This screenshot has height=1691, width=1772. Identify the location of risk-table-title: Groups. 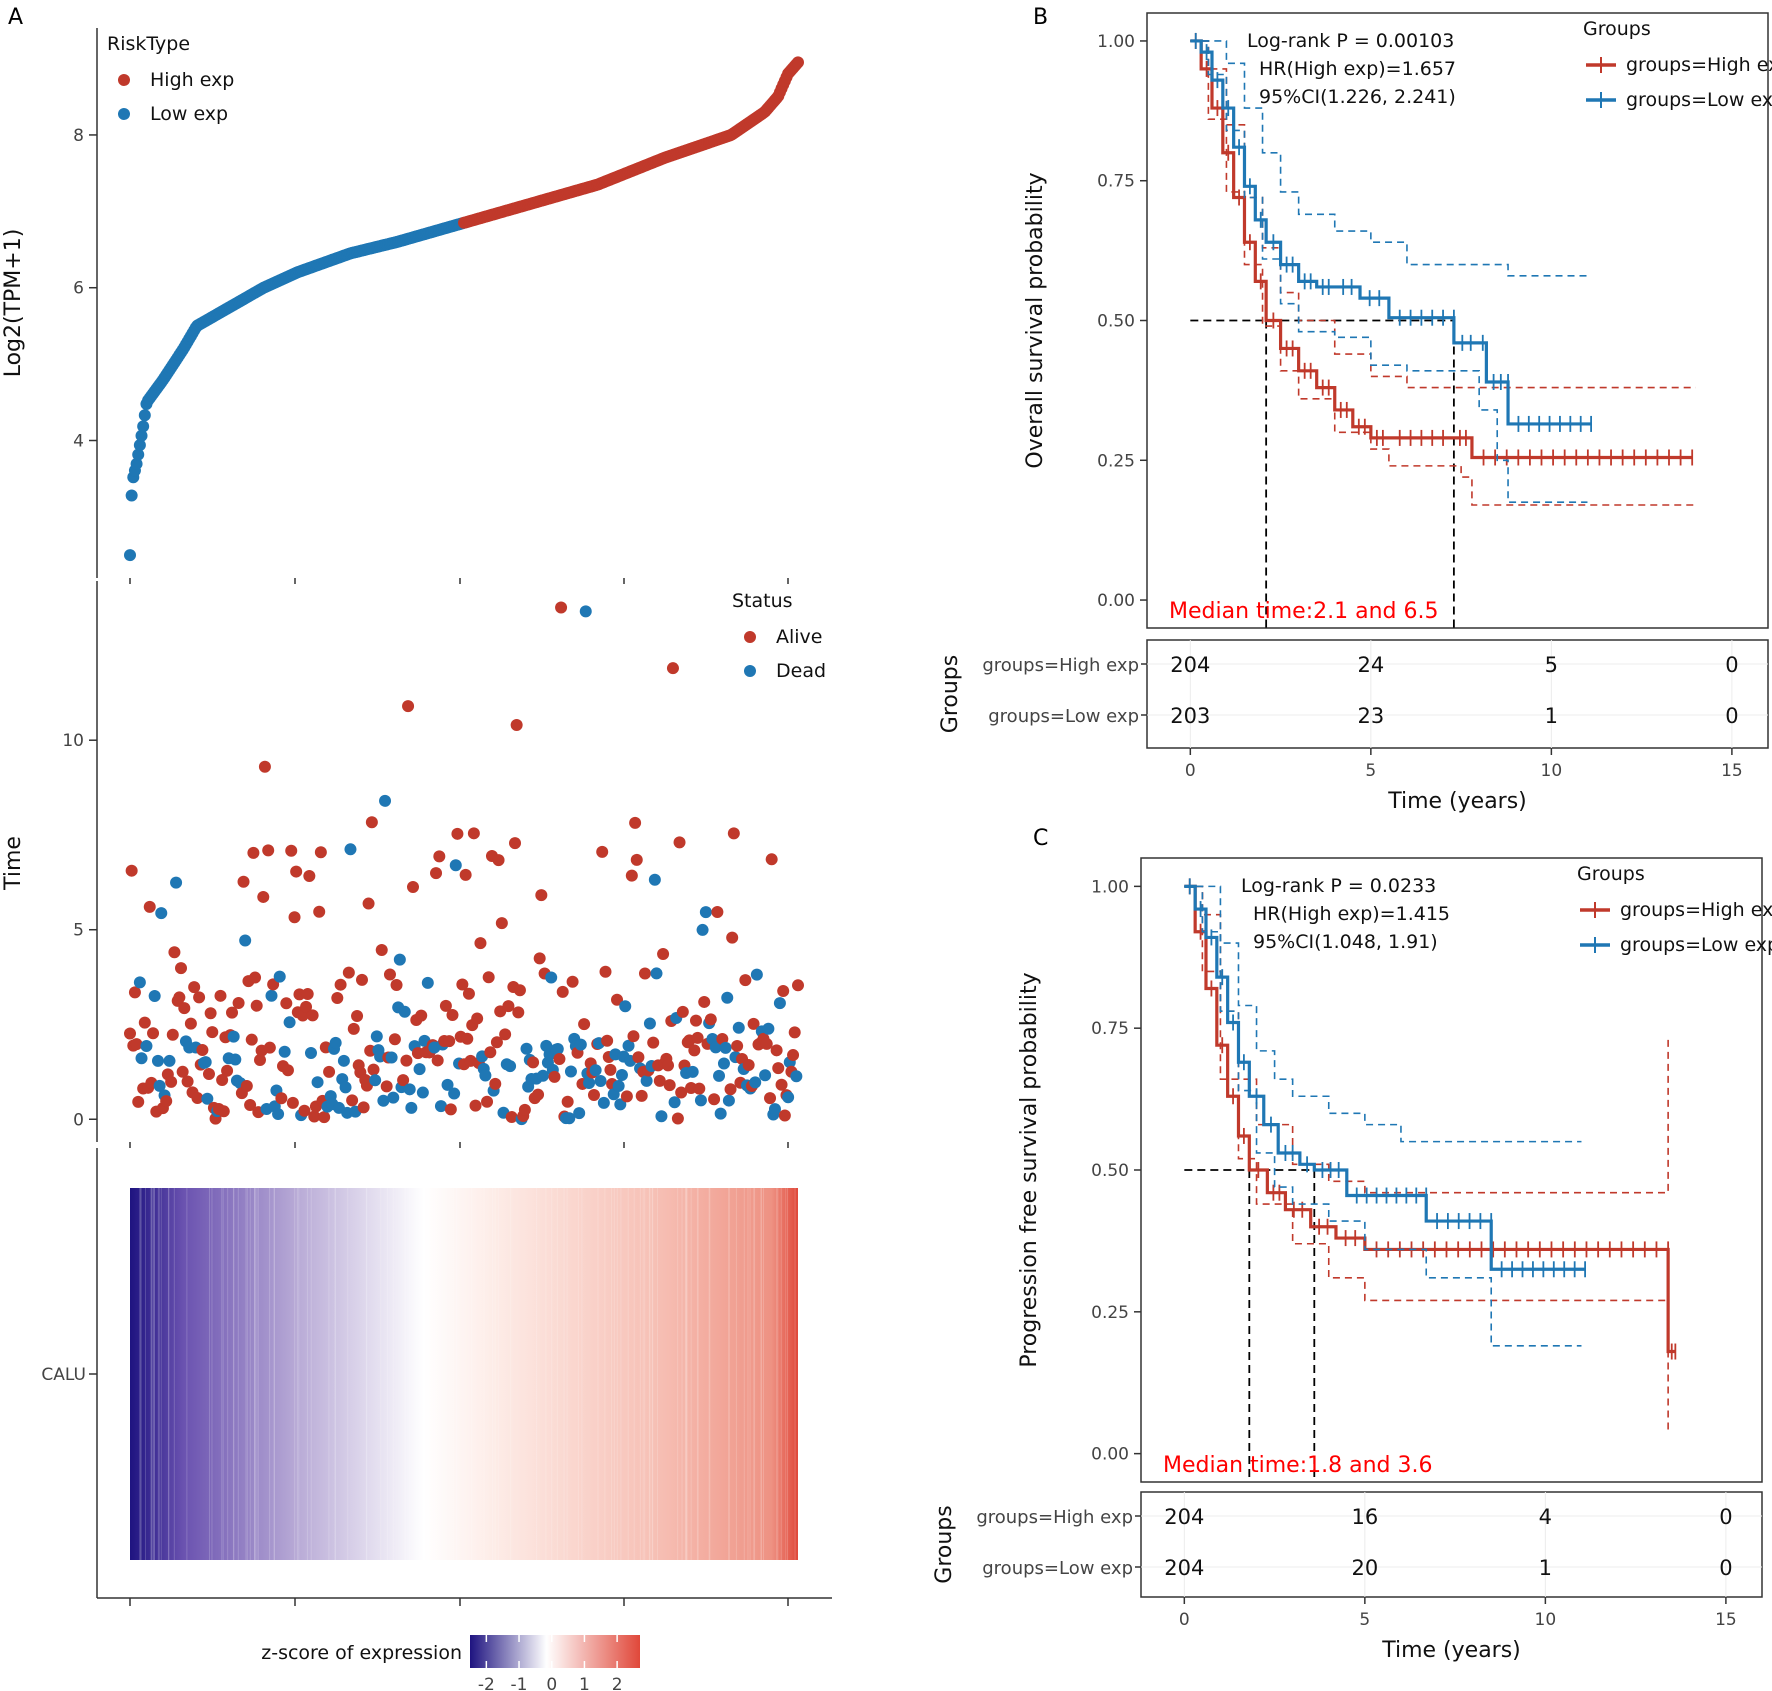
(944, 1544).